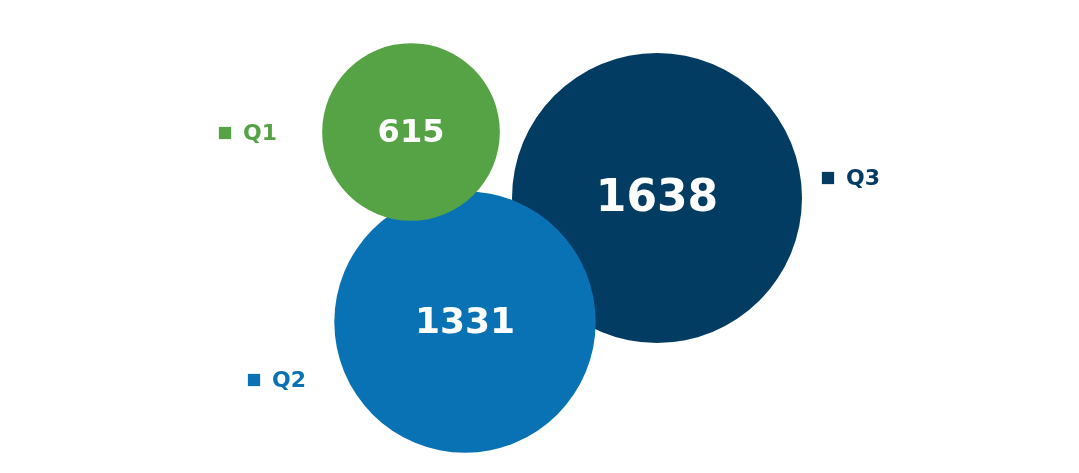  What do you see at coordinates (863, 177) in the screenshot?
I see `category-label: Q3` at bounding box center [863, 177].